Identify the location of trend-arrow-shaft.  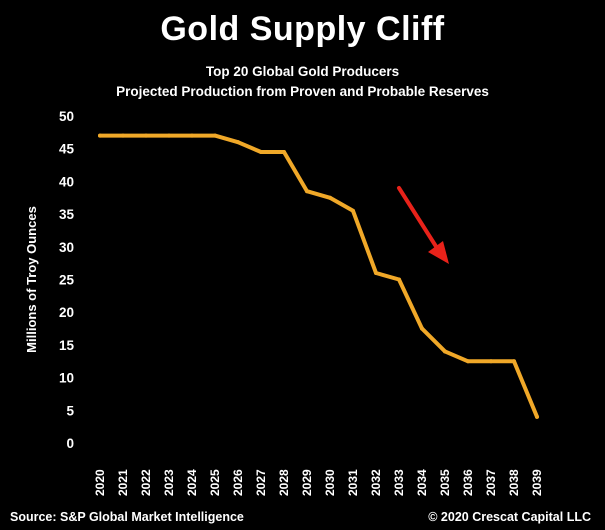
(418, 218).